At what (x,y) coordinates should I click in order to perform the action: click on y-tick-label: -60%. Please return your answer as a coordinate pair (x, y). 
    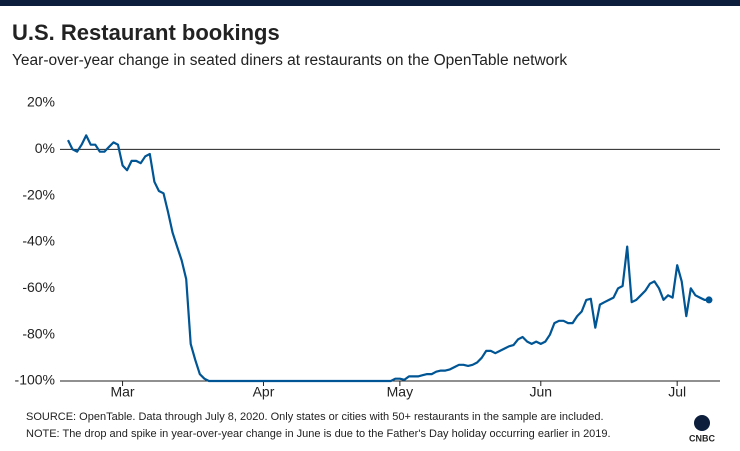
    Looking at the image, I should click on (38, 287).